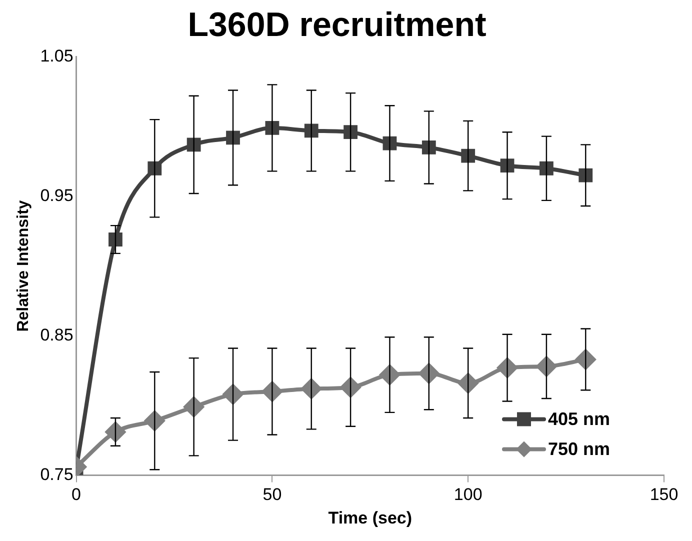  What do you see at coordinates (272, 494) in the screenshot?
I see `x-tick-label: 50` at bounding box center [272, 494].